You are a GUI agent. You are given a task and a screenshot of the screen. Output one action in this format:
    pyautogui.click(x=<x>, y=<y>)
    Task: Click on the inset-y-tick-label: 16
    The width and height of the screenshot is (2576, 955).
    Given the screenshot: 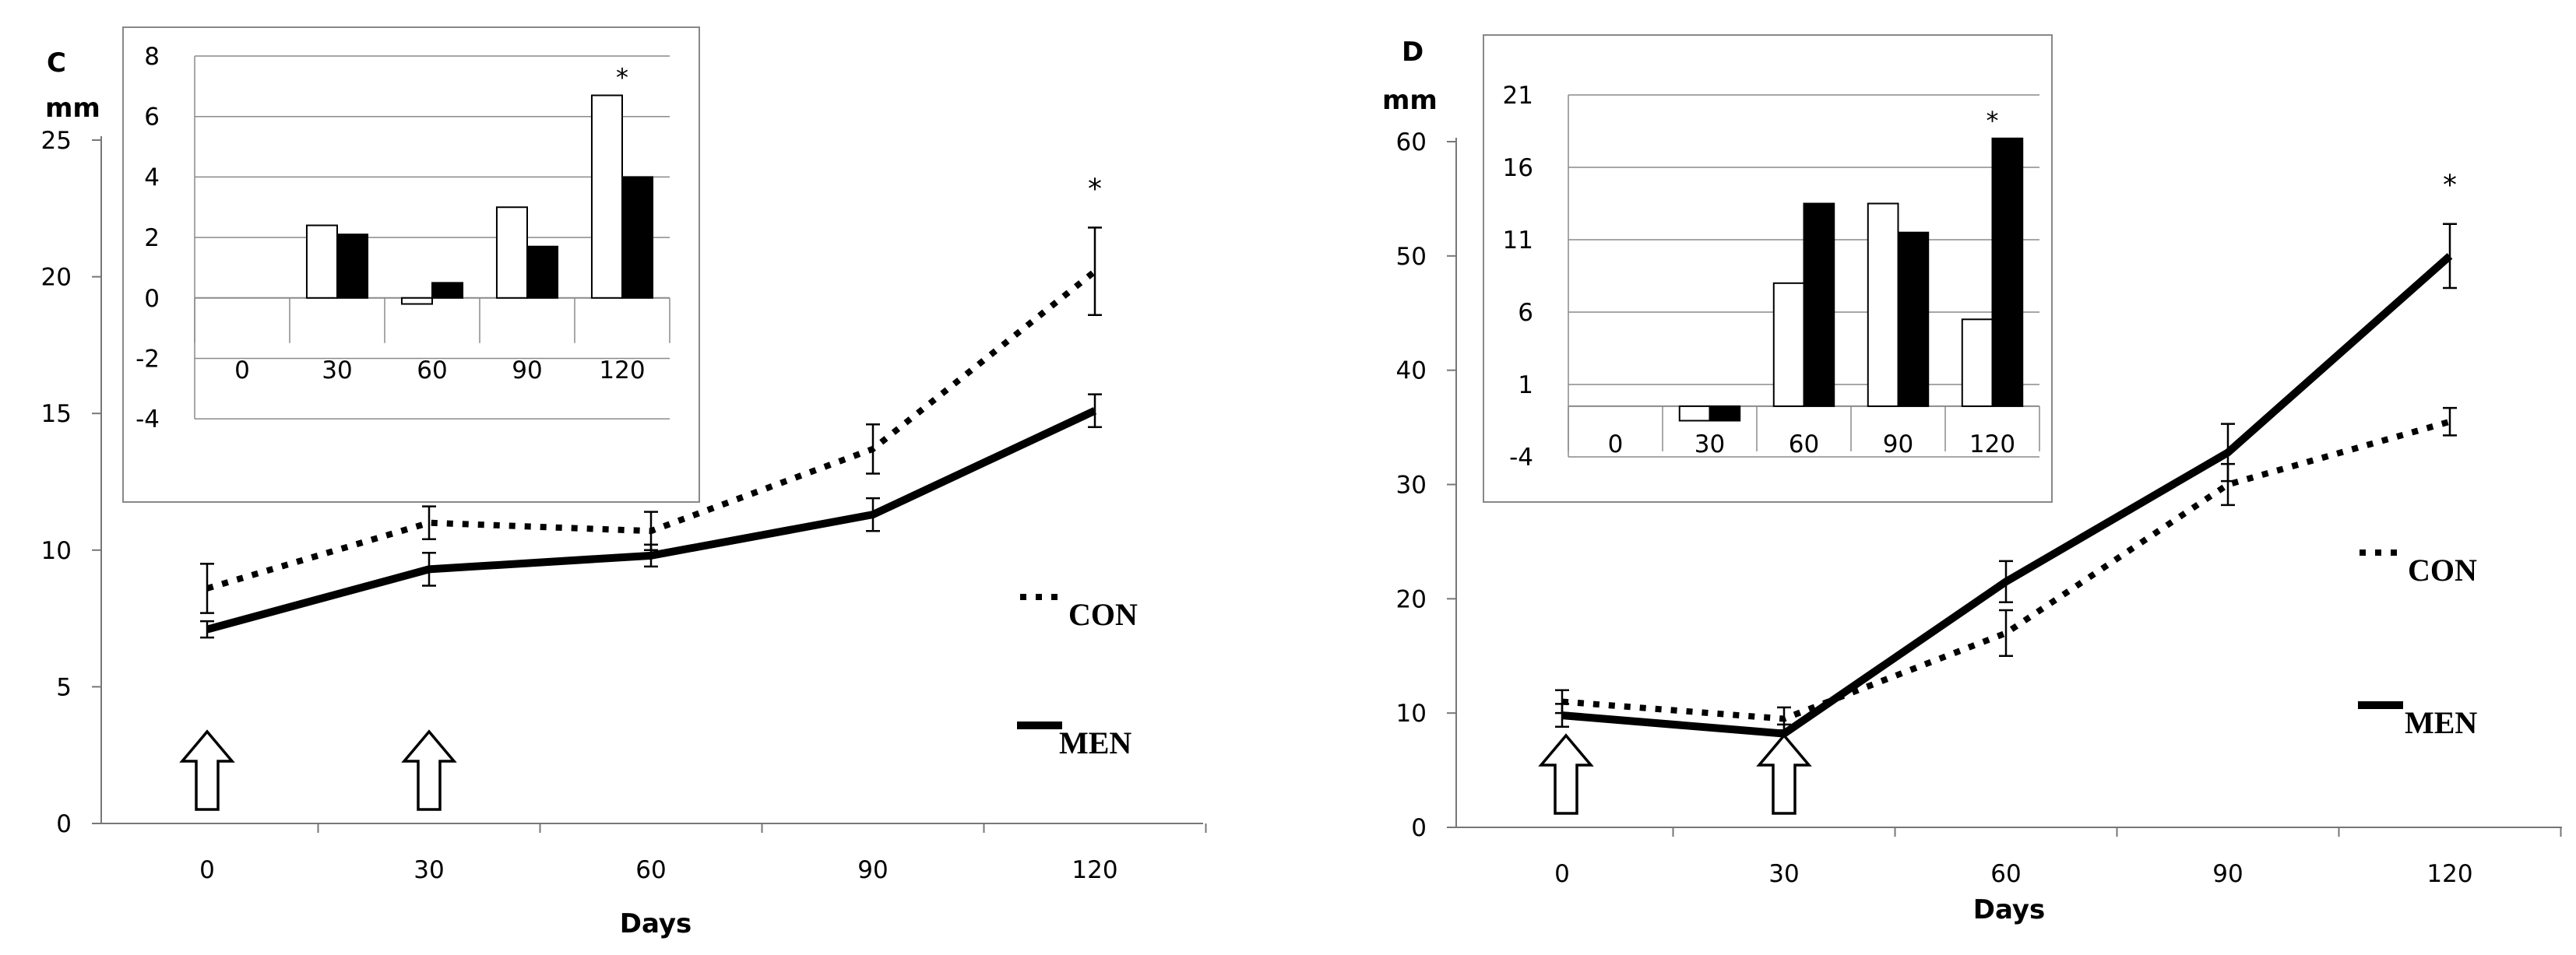 What is the action you would take?
    pyautogui.click(x=1518, y=168)
    